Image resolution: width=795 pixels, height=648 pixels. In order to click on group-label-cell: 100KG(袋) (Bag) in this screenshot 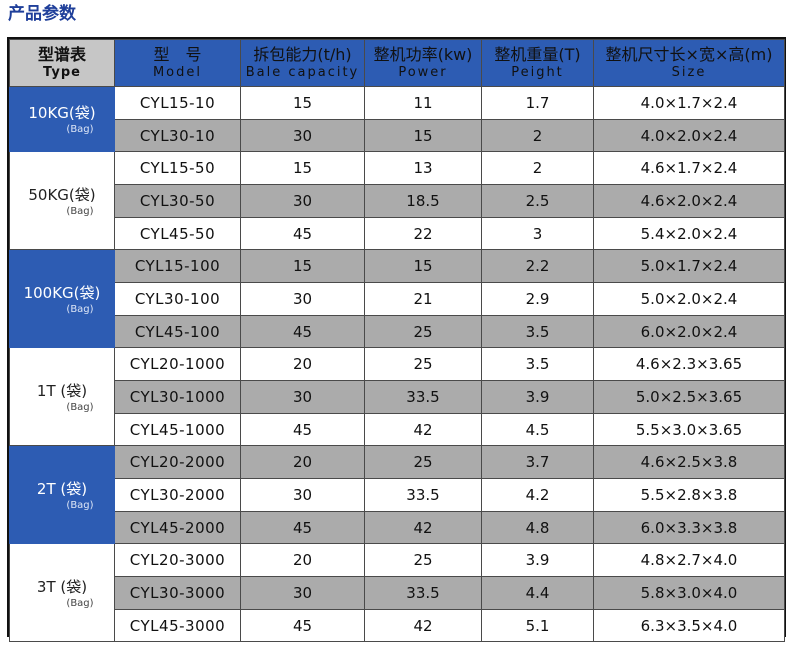, I will do `click(62, 298)`.